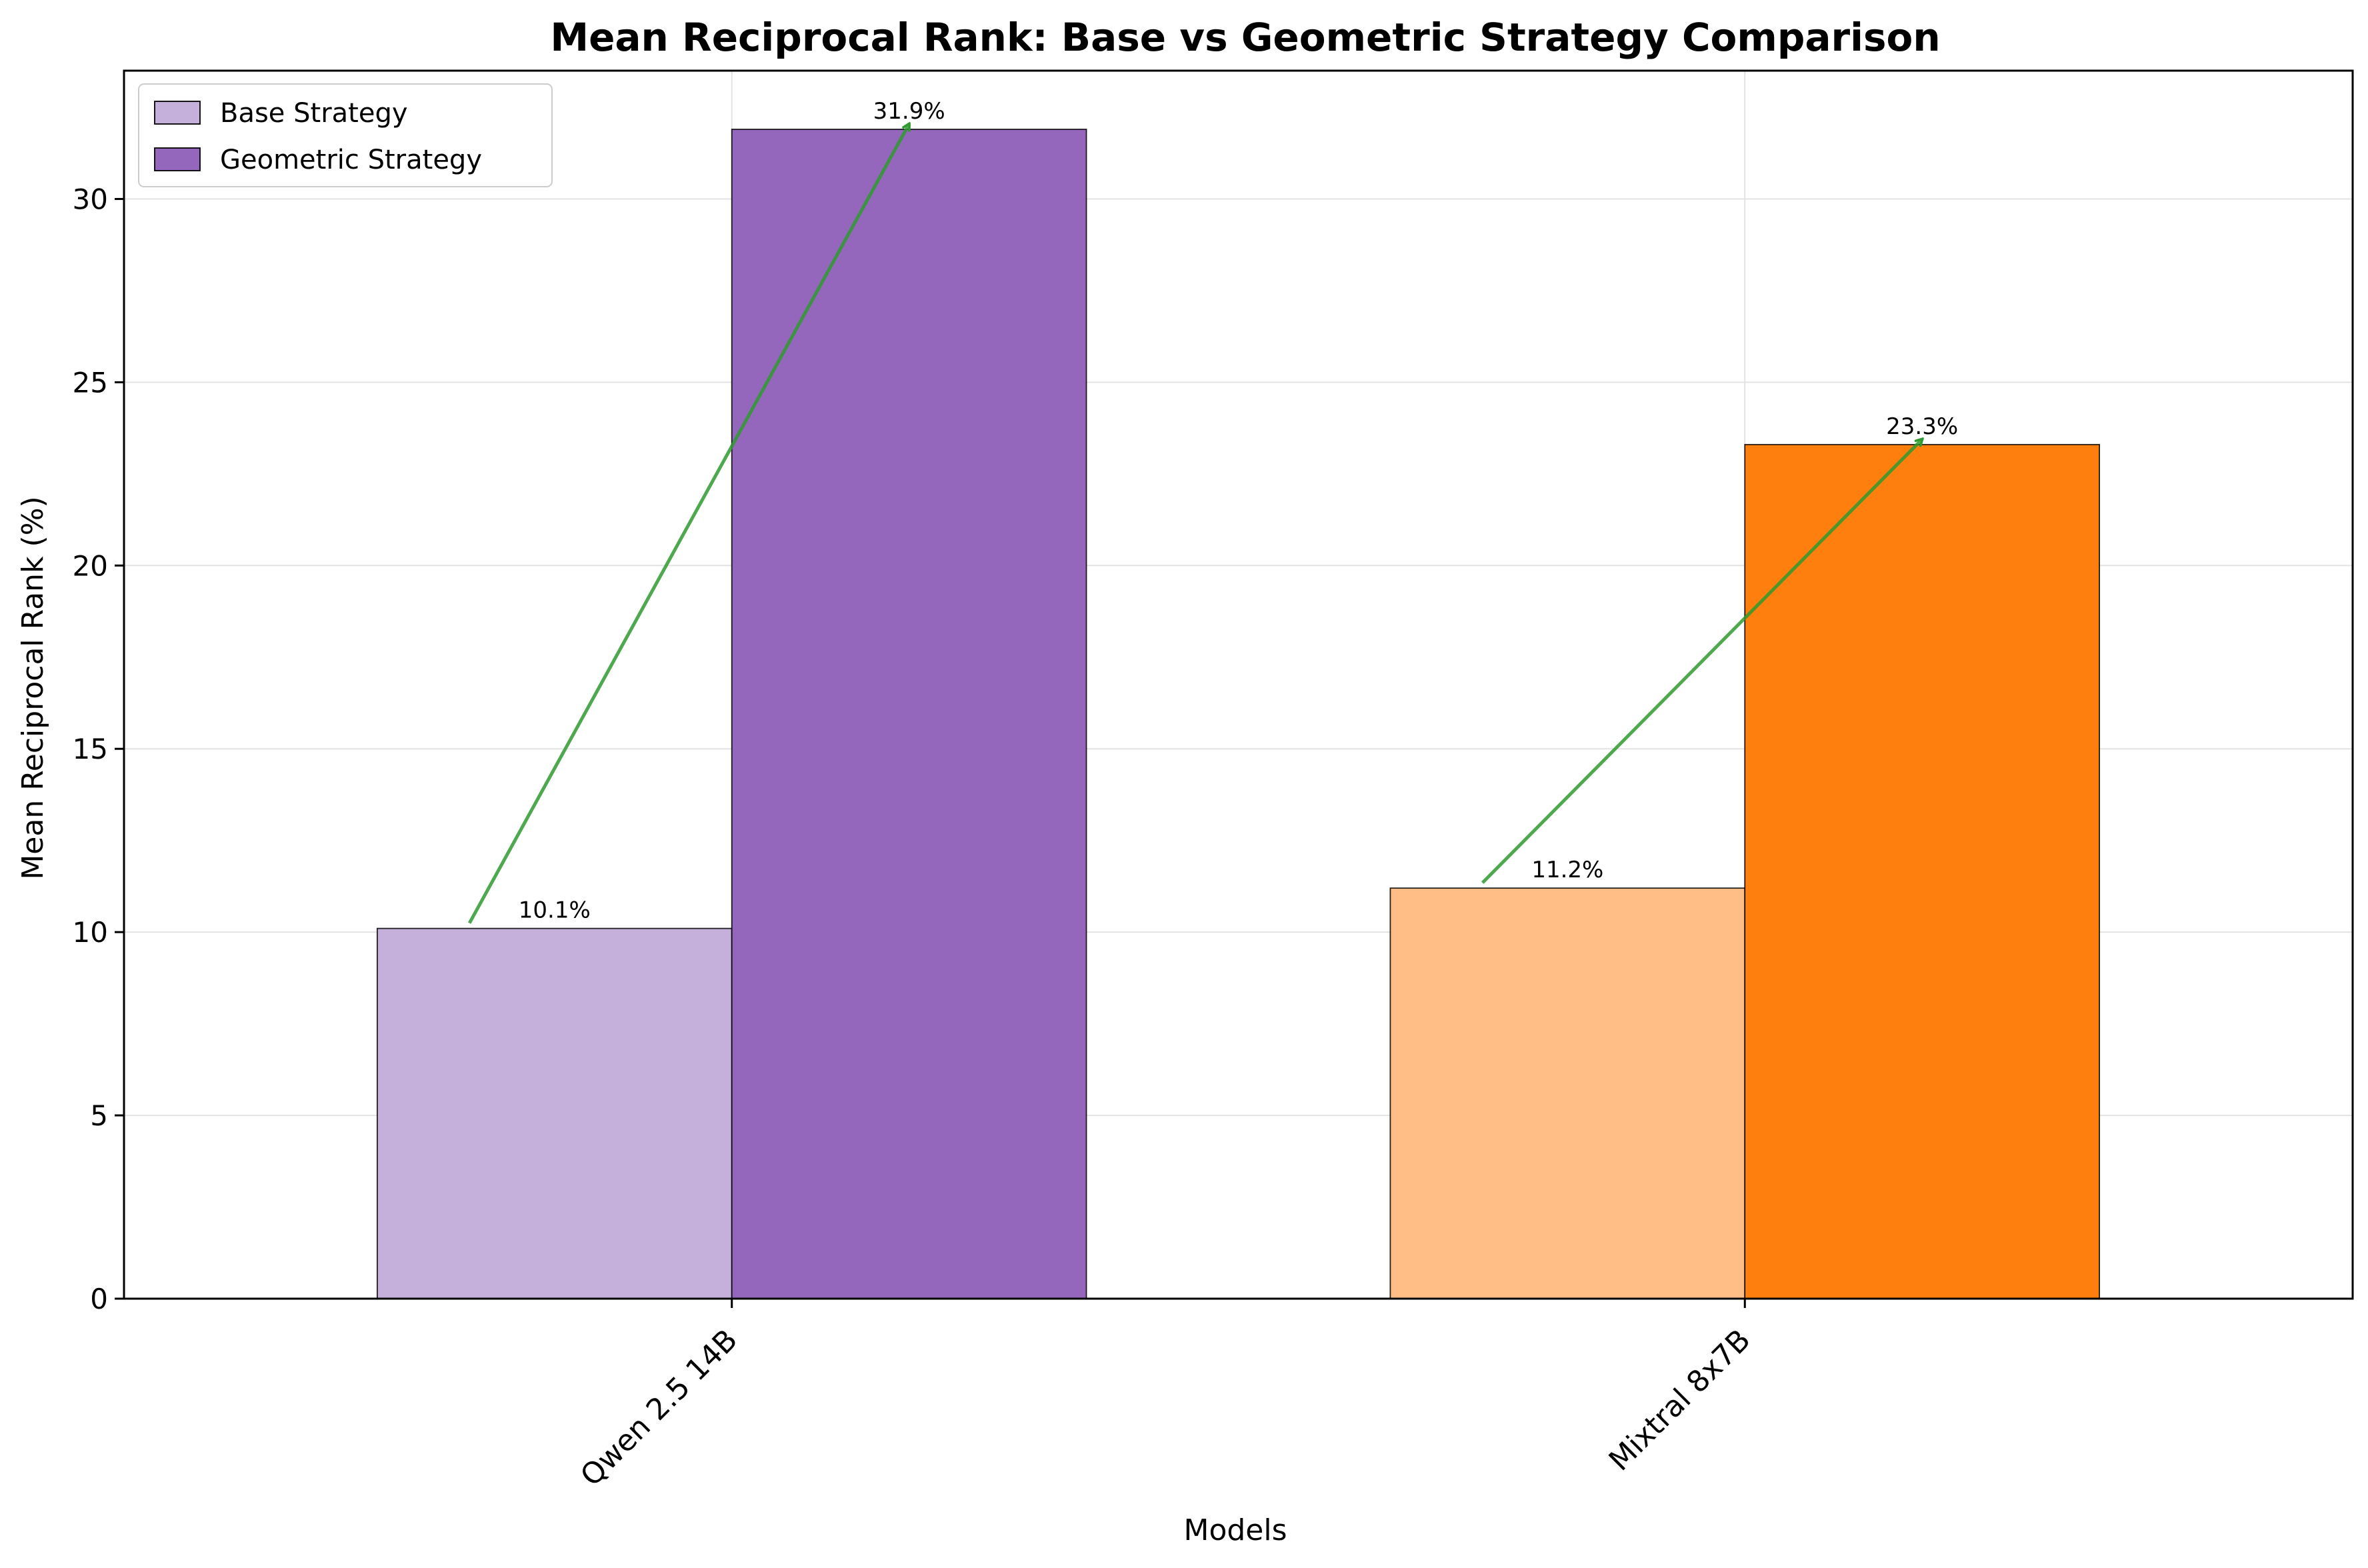  I want to click on y-tick-label: 5, so click(99, 1115).